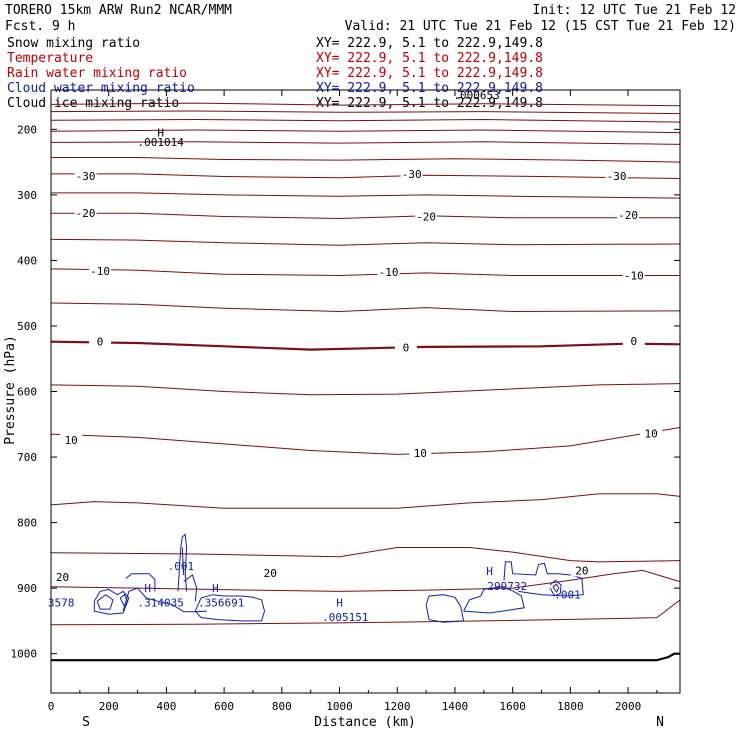 The width and height of the screenshot is (740, 740). What do you see at coordinates (118, 10) in the screenshot?
I see `header-title: TORERO 15km ARW Run2 NCAR/MMM` at bounding box center [118, 10].